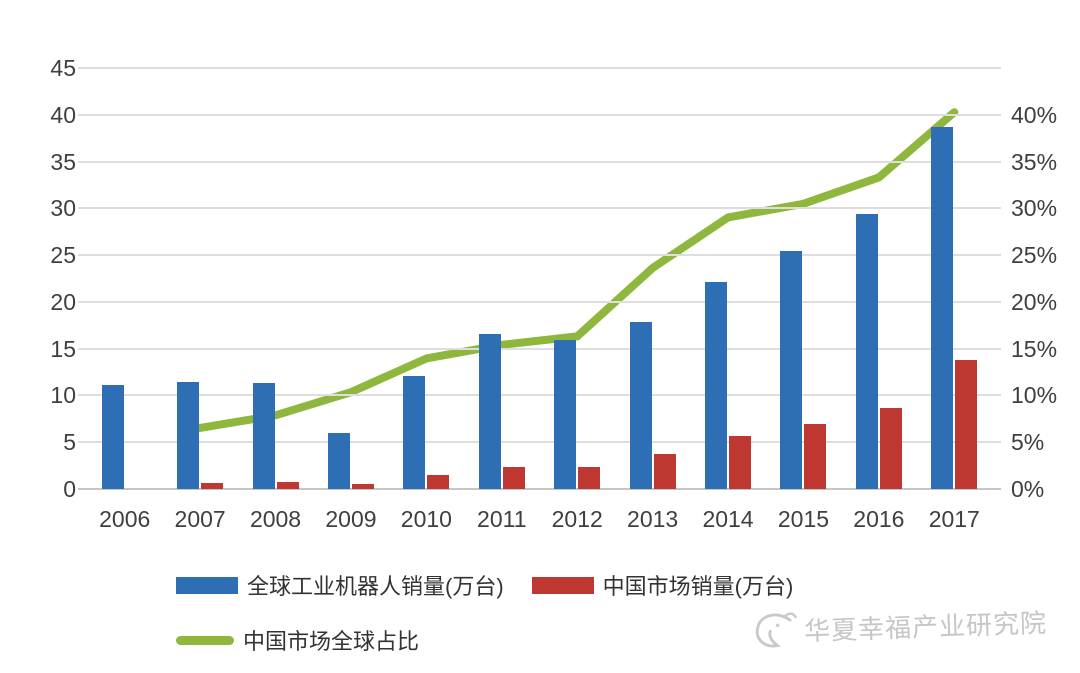 The width and height of the screenshot is (1080, 673). What do you see at coordinates (331, 641) in the screenshot?
I see `legend-label-china-share: 中国市场全球占比` at bounding box center [331, 641].